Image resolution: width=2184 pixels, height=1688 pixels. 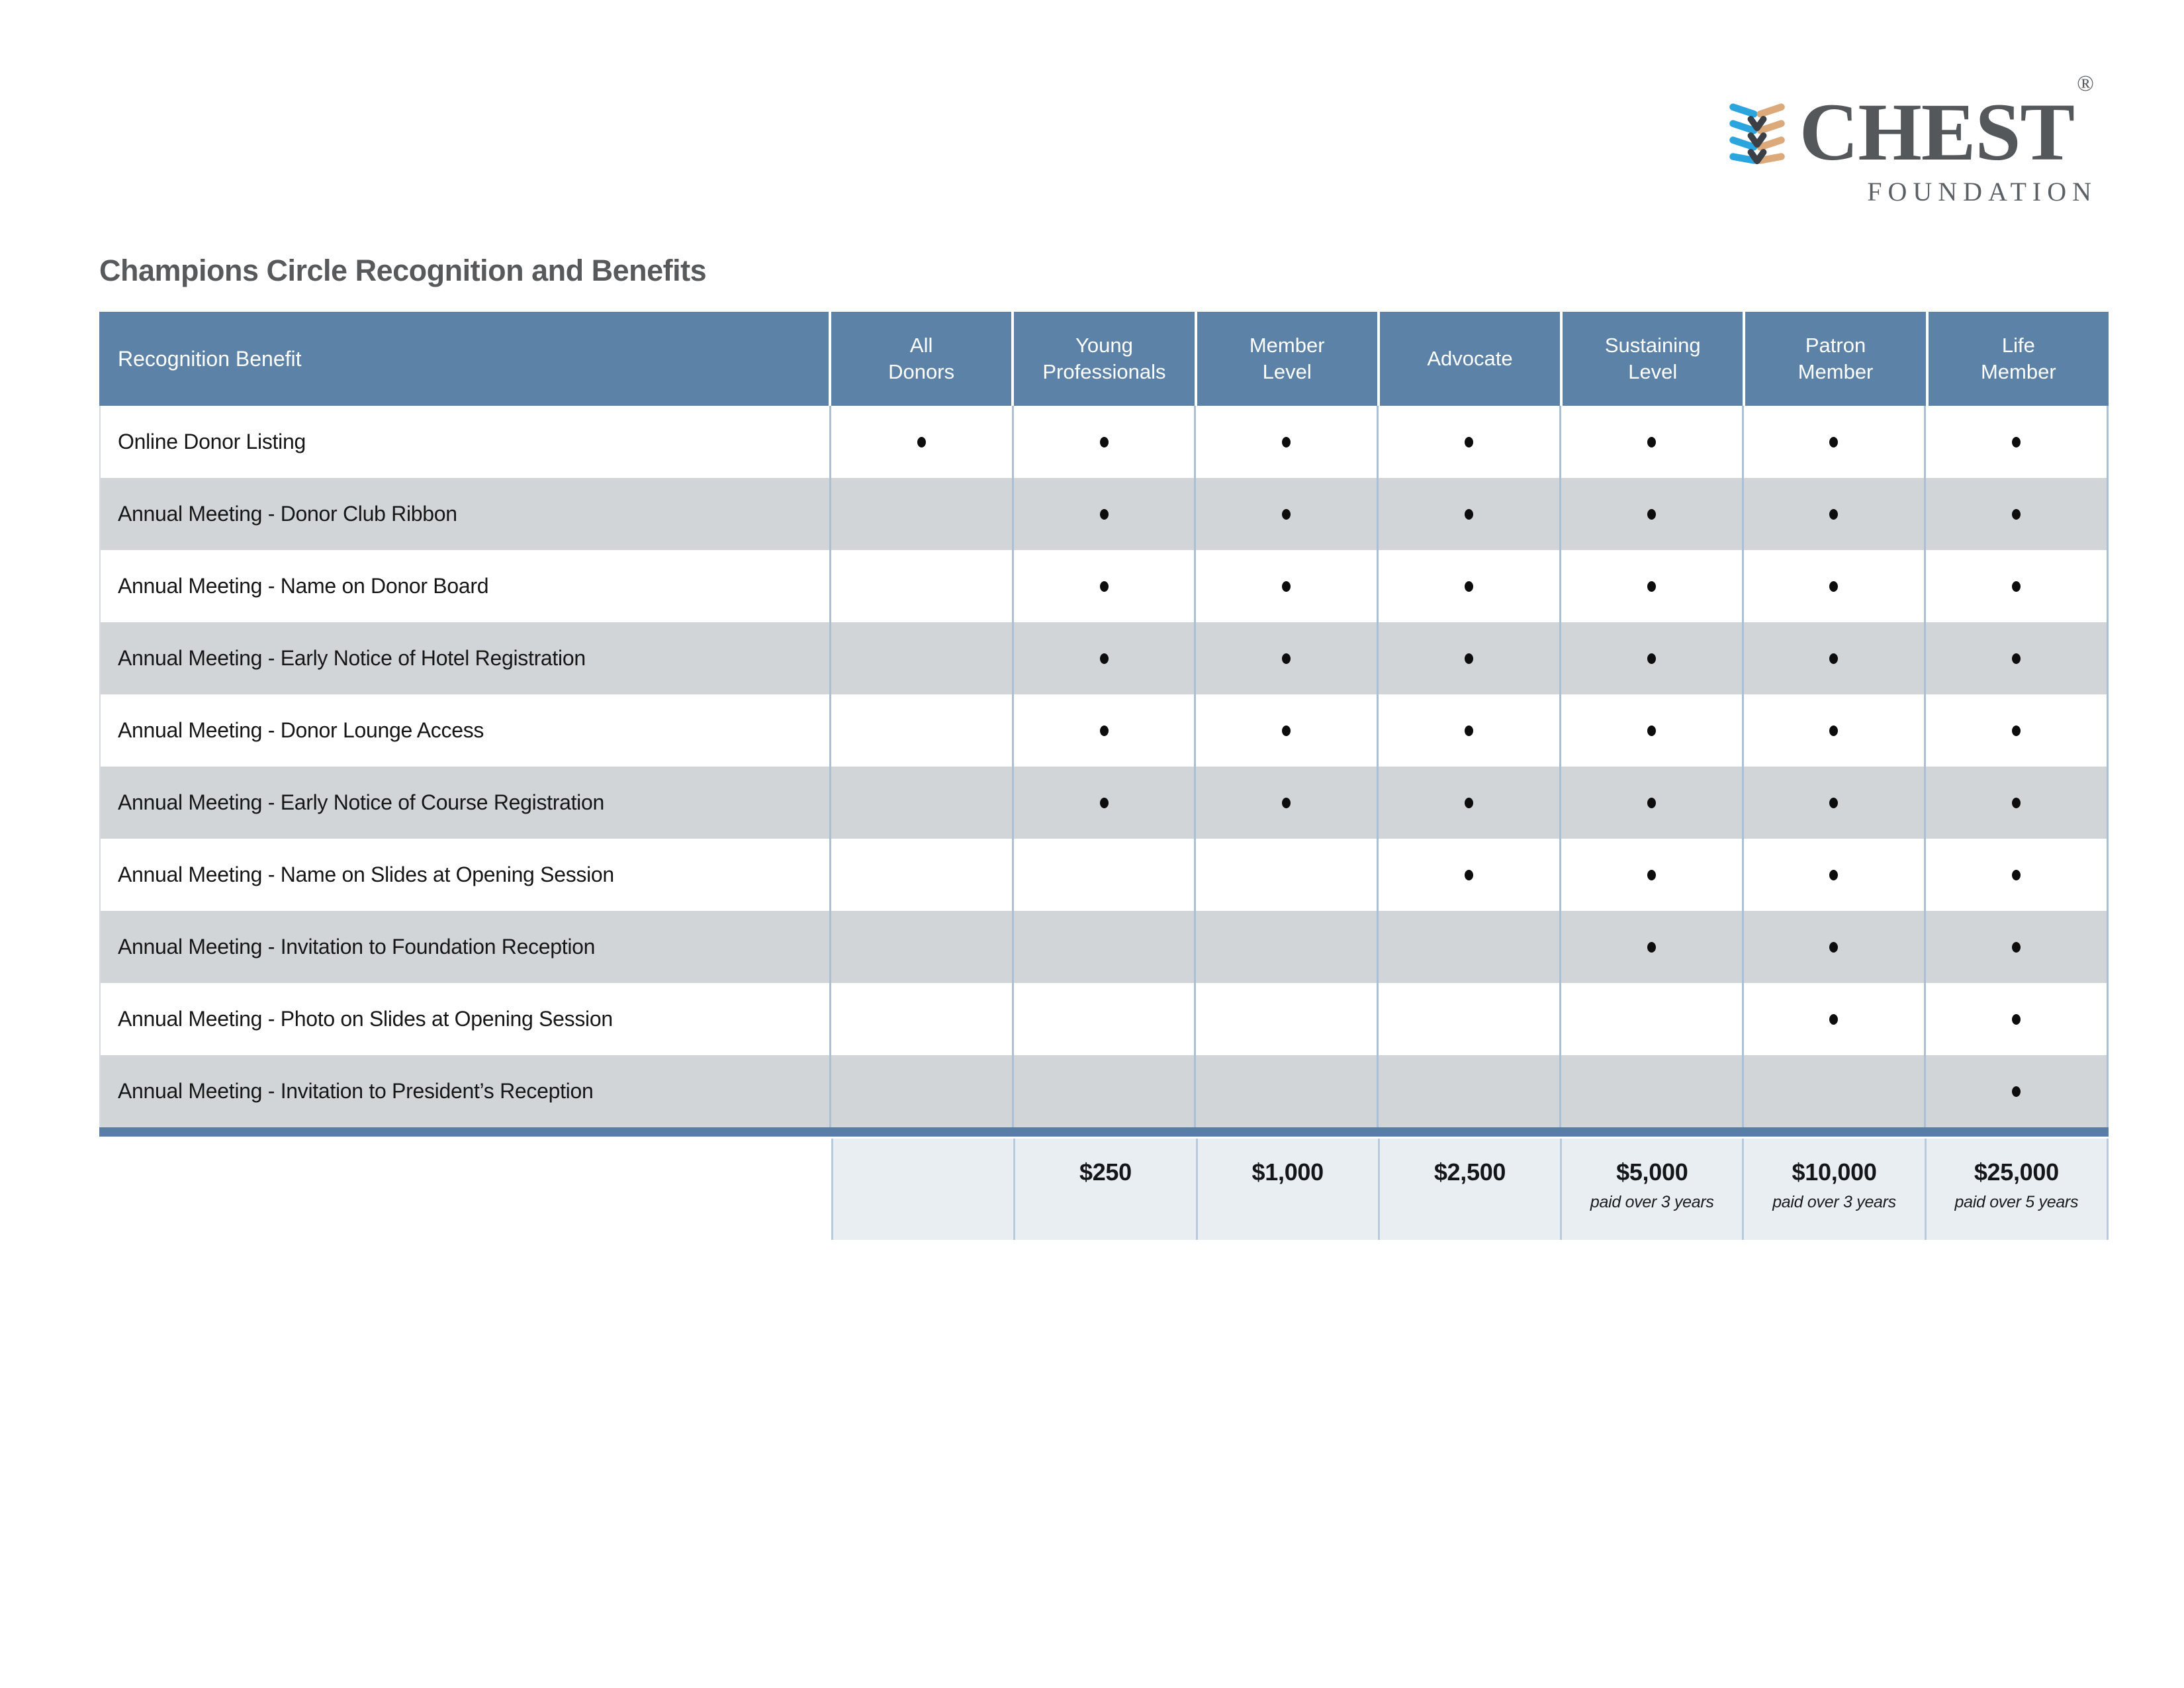 What do you see at coordinates (1834, 1202) in the screenshot?
I see `price-note: paid over 3 years` at bounding box center [1834, 1202].